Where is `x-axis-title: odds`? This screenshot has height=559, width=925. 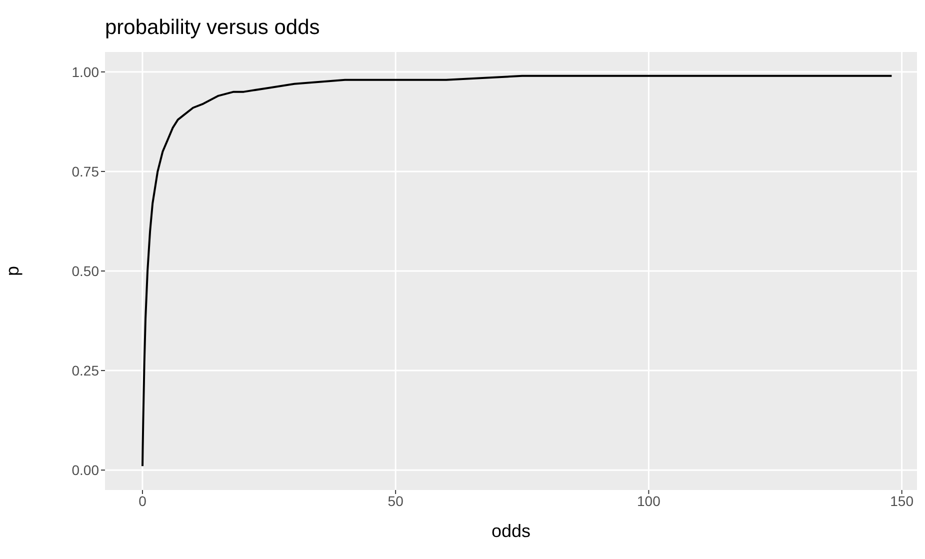
x-axis-title: odds is located at coordinates (511, 531).